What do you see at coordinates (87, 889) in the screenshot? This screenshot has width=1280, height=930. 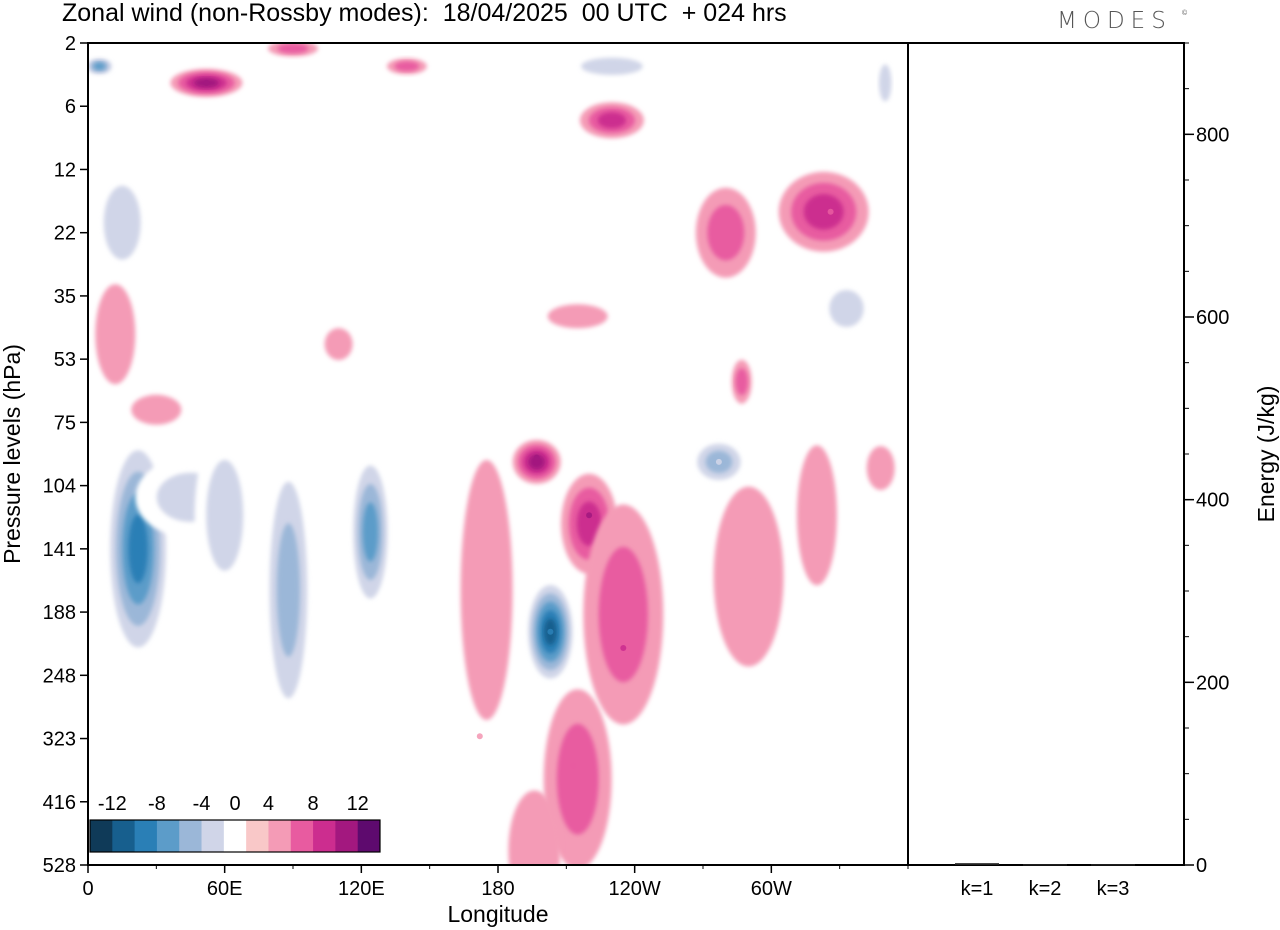 I see `x-tick-label: 0` at bounding box center [87, 889].